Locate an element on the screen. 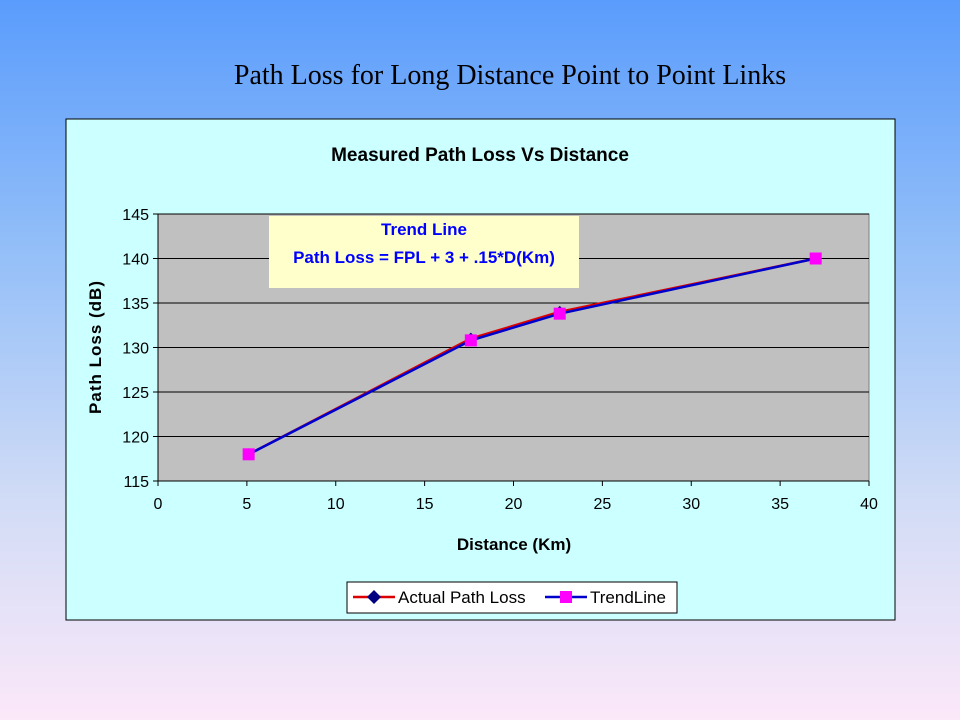 This screenshot has height=720, width=960. y-tick-label: 145 is located at coordinates (135, 215).